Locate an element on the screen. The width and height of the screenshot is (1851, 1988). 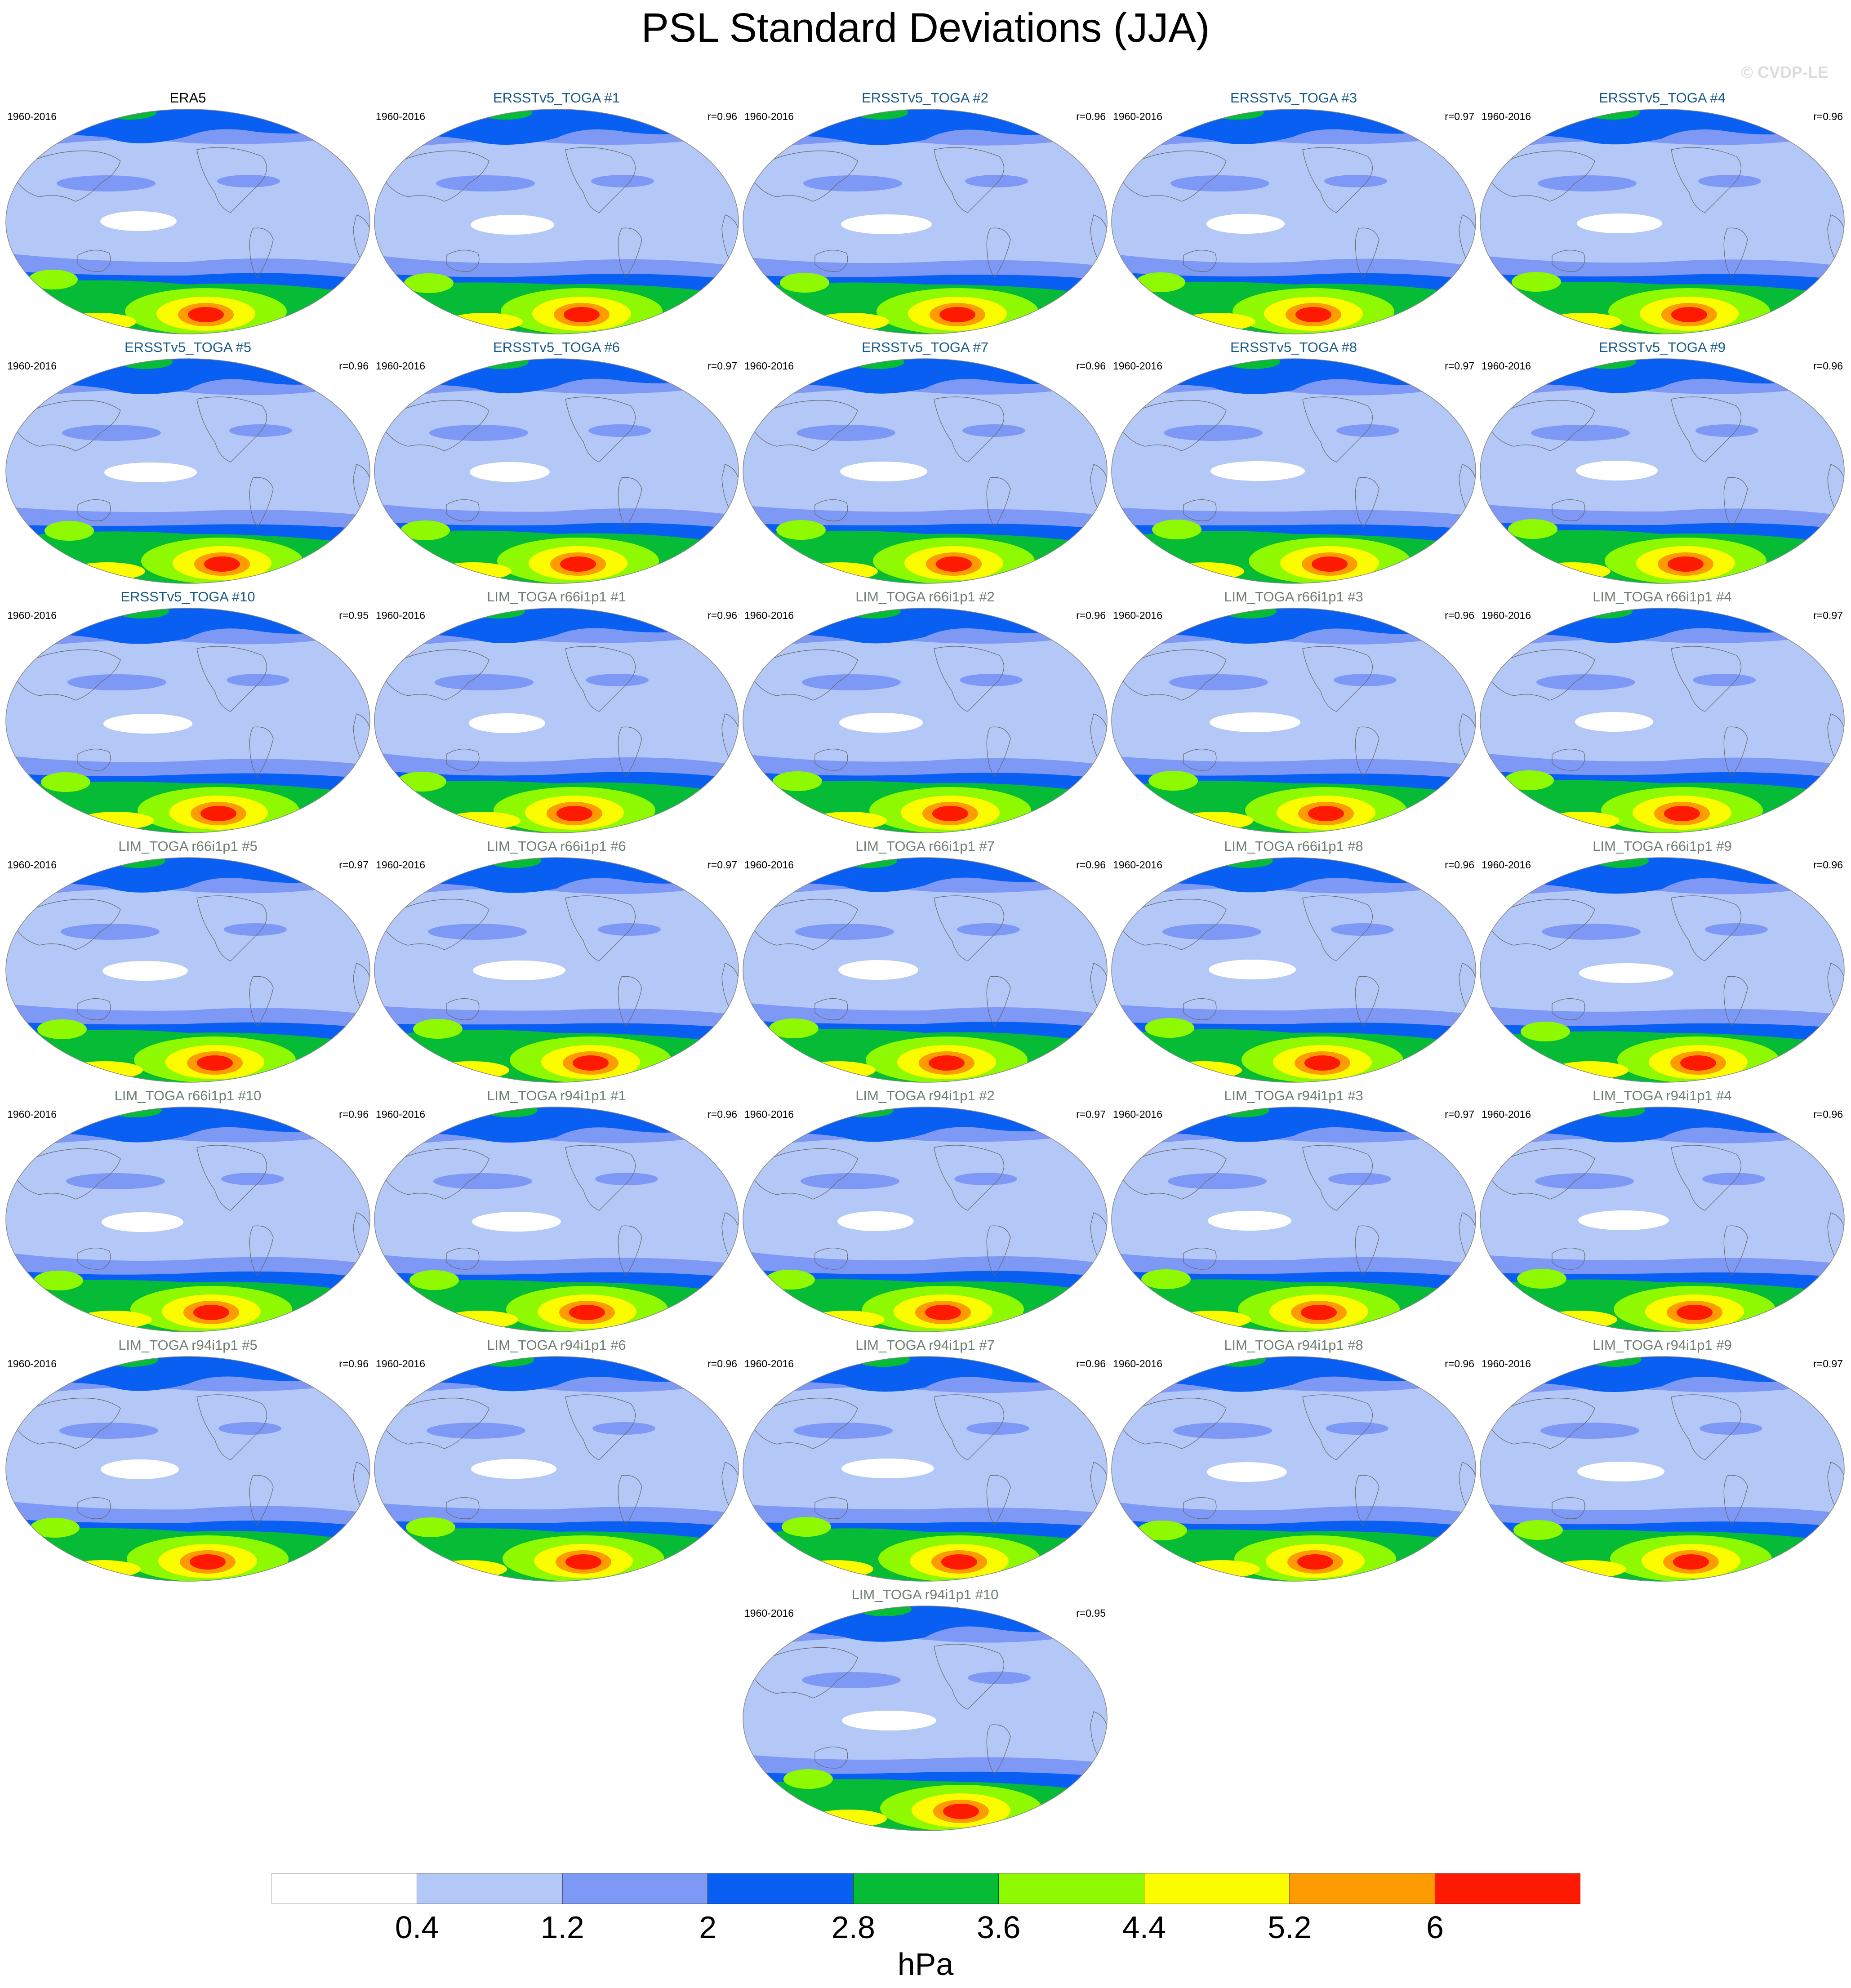
panel-title: ERSSTv5_TOGA #1 is located at coordinates (556, 98).